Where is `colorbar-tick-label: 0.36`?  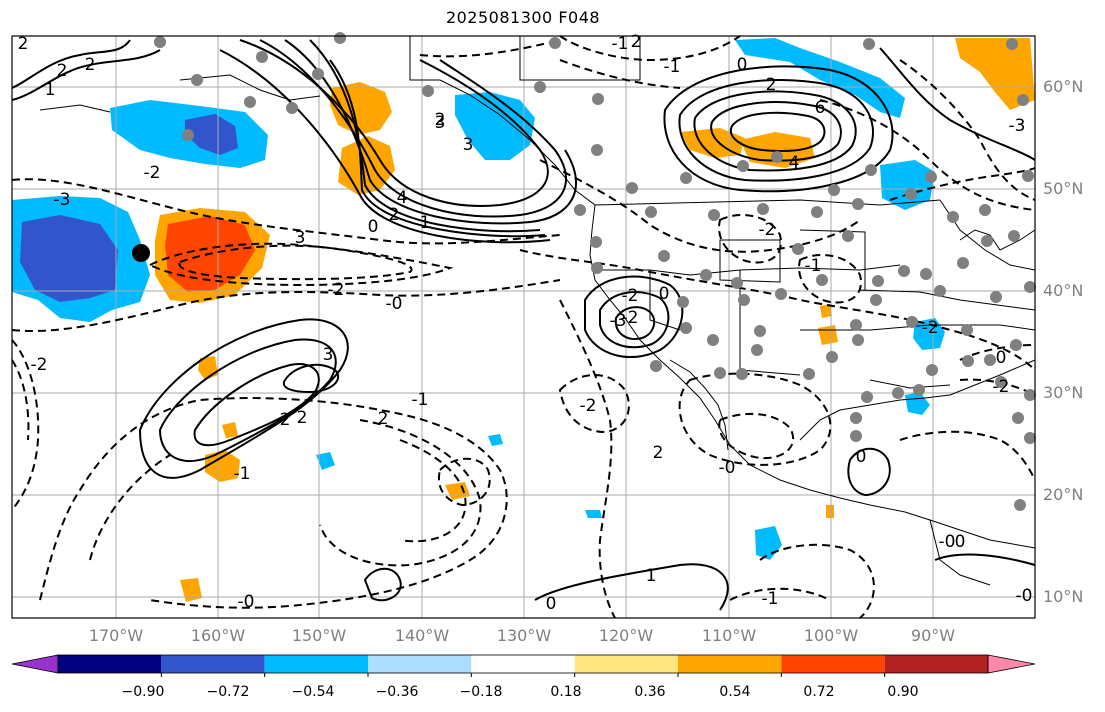 colorbar-tick-label: 0.36 is located at coordinates (650, 692).